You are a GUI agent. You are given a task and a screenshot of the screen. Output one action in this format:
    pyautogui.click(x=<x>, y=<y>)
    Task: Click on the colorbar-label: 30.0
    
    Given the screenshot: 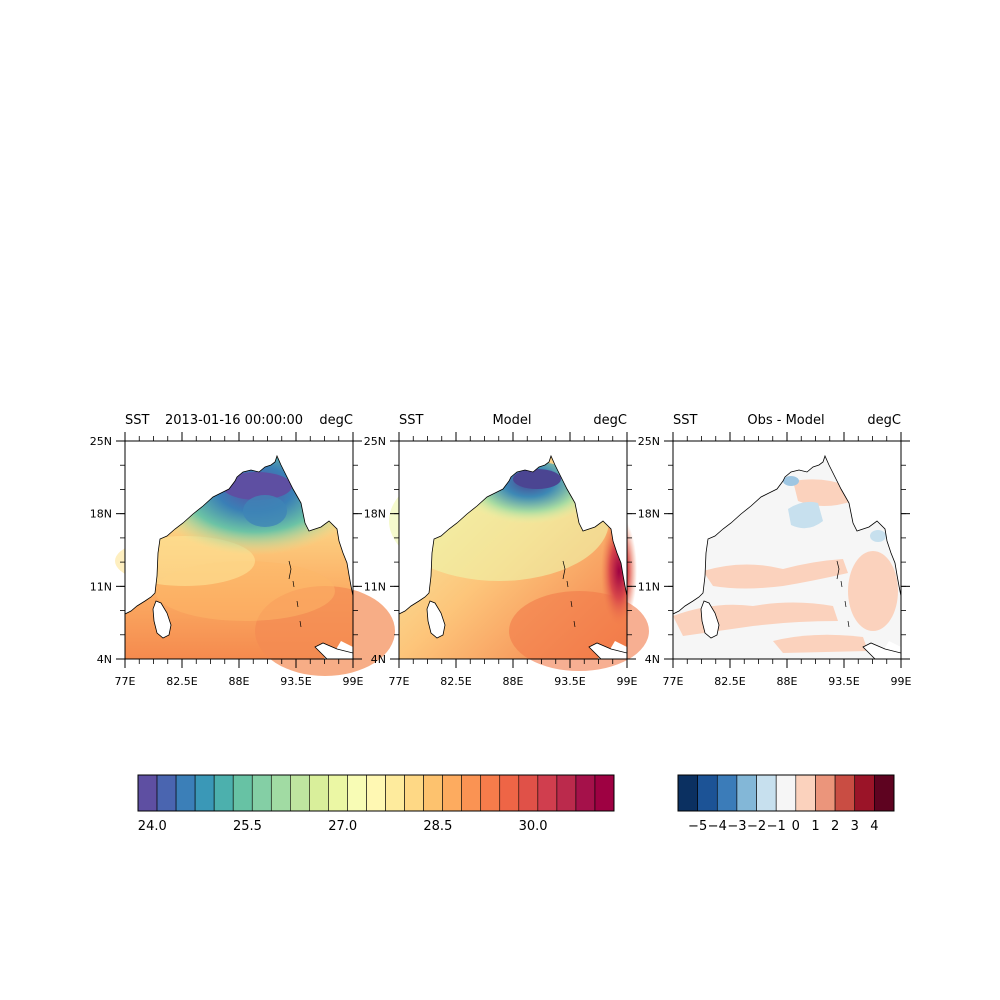 What is the action you would take?
    pyautogui.click(x=533, y=826)
    